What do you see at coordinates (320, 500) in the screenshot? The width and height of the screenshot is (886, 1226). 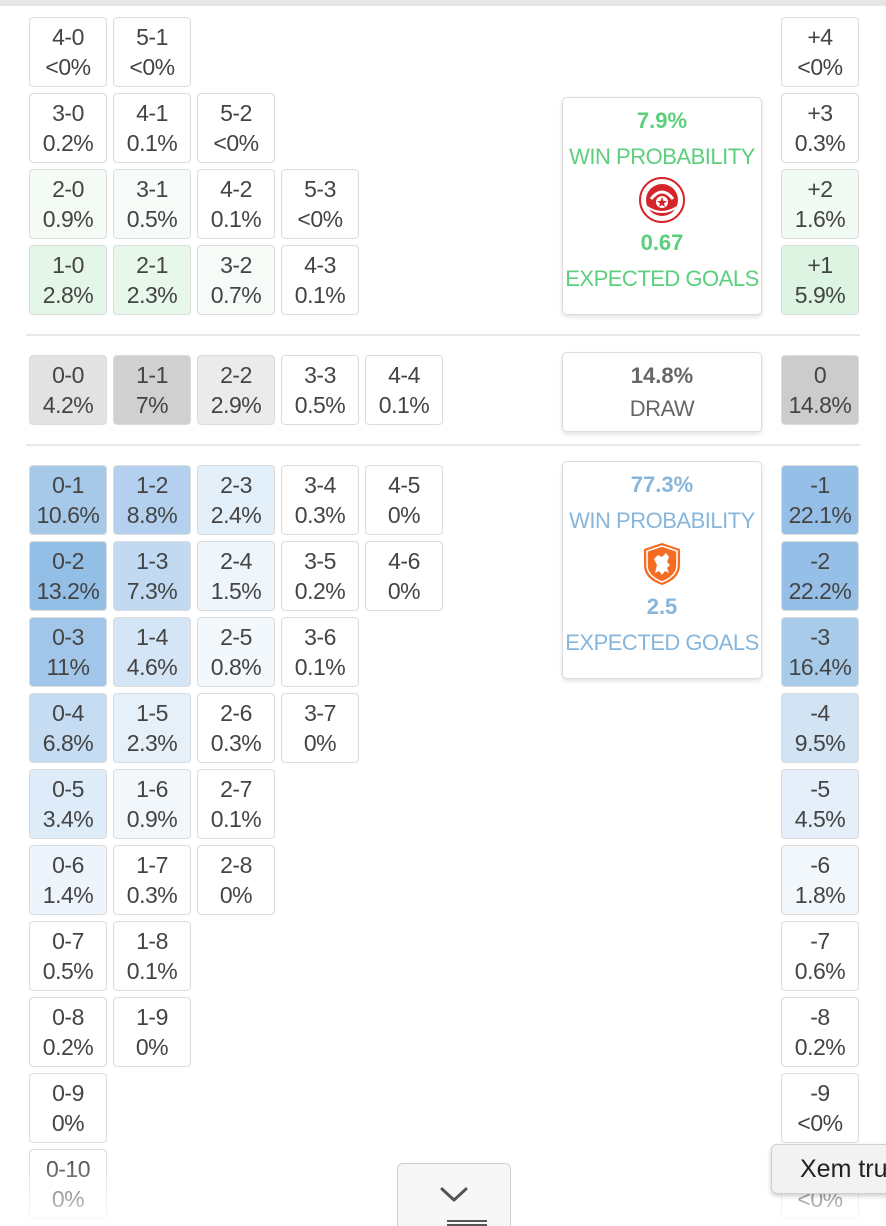 I see `score-cell: 3-4 0.3%` at bounding box center [320, 500].